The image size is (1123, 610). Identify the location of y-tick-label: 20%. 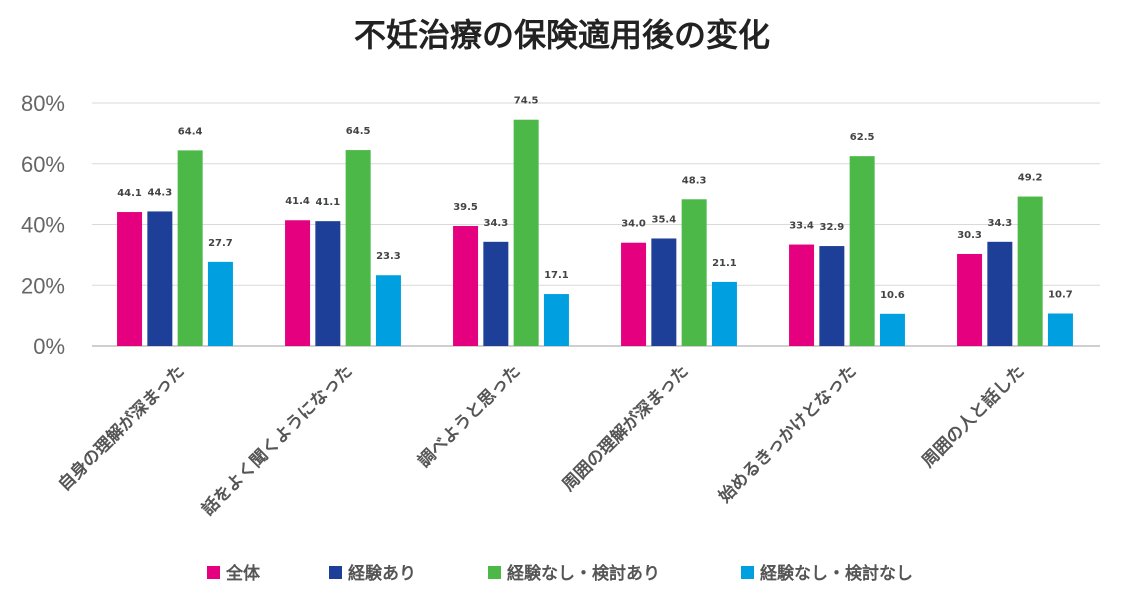
(43, 285).